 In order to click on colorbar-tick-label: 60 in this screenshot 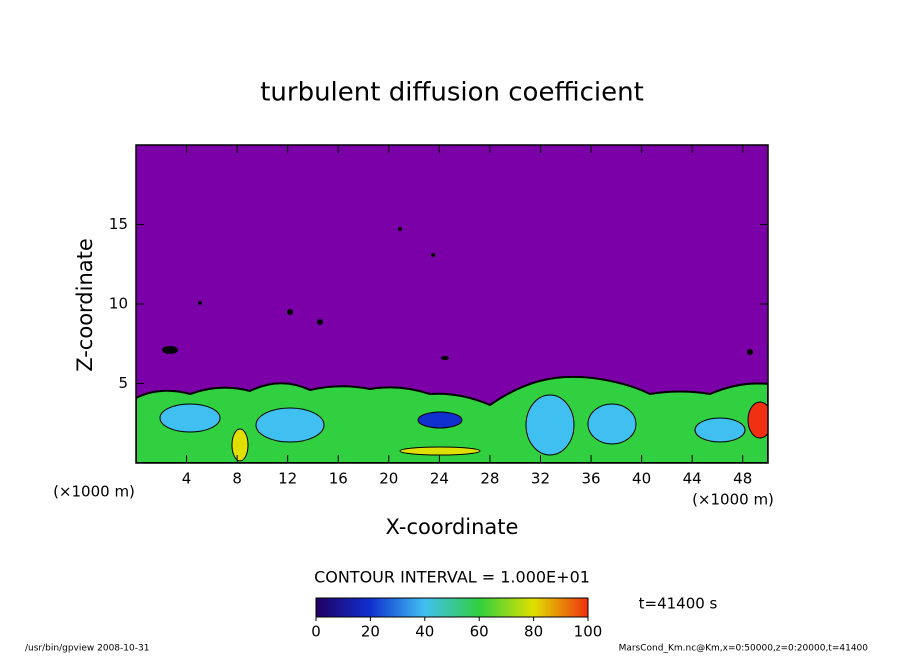, I will do `click(479, 632)`.